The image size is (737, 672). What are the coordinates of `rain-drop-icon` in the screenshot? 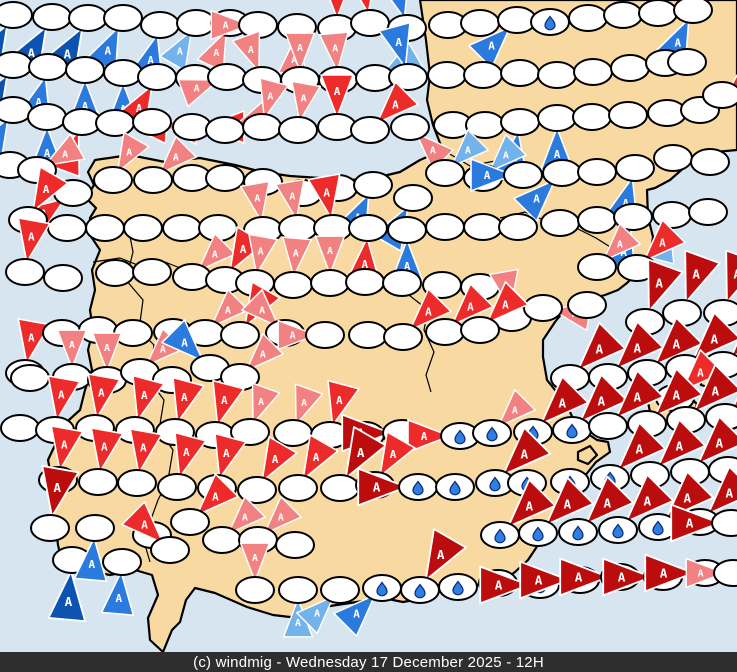 It's located at (538, 534).